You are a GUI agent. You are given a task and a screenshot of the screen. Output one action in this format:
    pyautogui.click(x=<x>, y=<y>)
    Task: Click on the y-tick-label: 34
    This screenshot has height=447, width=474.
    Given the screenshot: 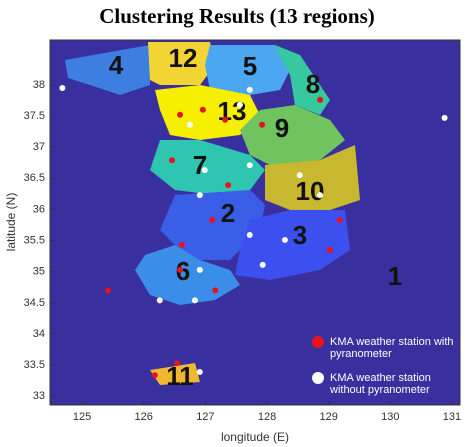 What is the action you would take?
    pyautogui.click(x=39, y=334)
    